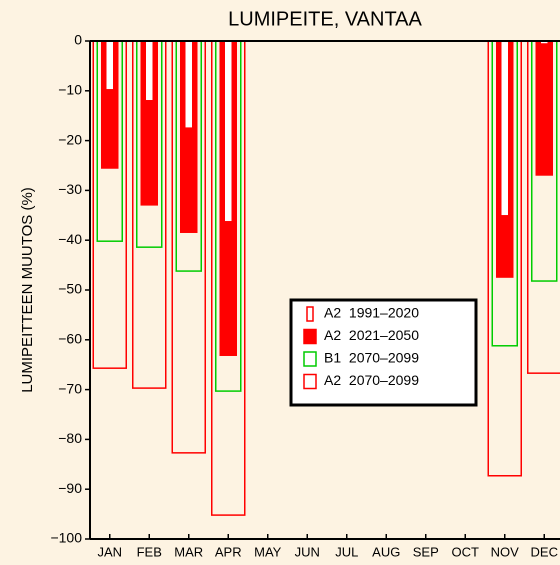  Describe the element at coordinates (149, 551) in the screenshot. I see `x-tick-label: FEB` at that location.